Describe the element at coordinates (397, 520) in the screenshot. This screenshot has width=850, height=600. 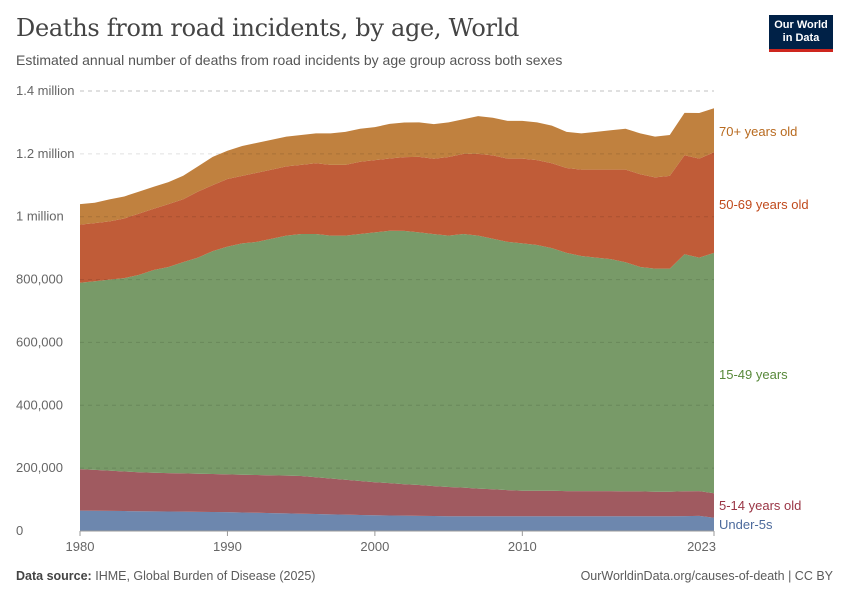
I see `area-under-5s` at that location.